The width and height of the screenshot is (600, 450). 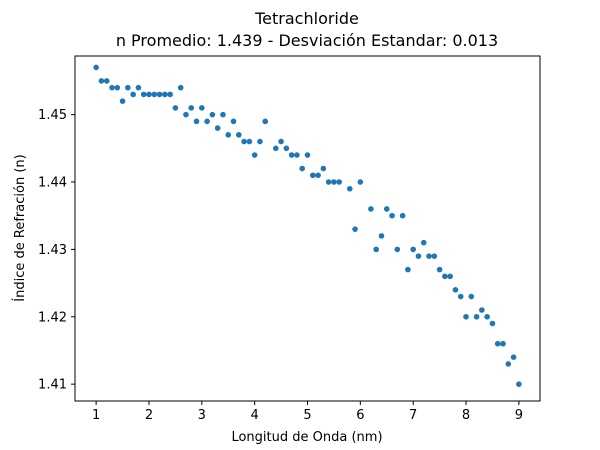 I want to click on y-tick-label: 1.43, so click(x=52, y=250).